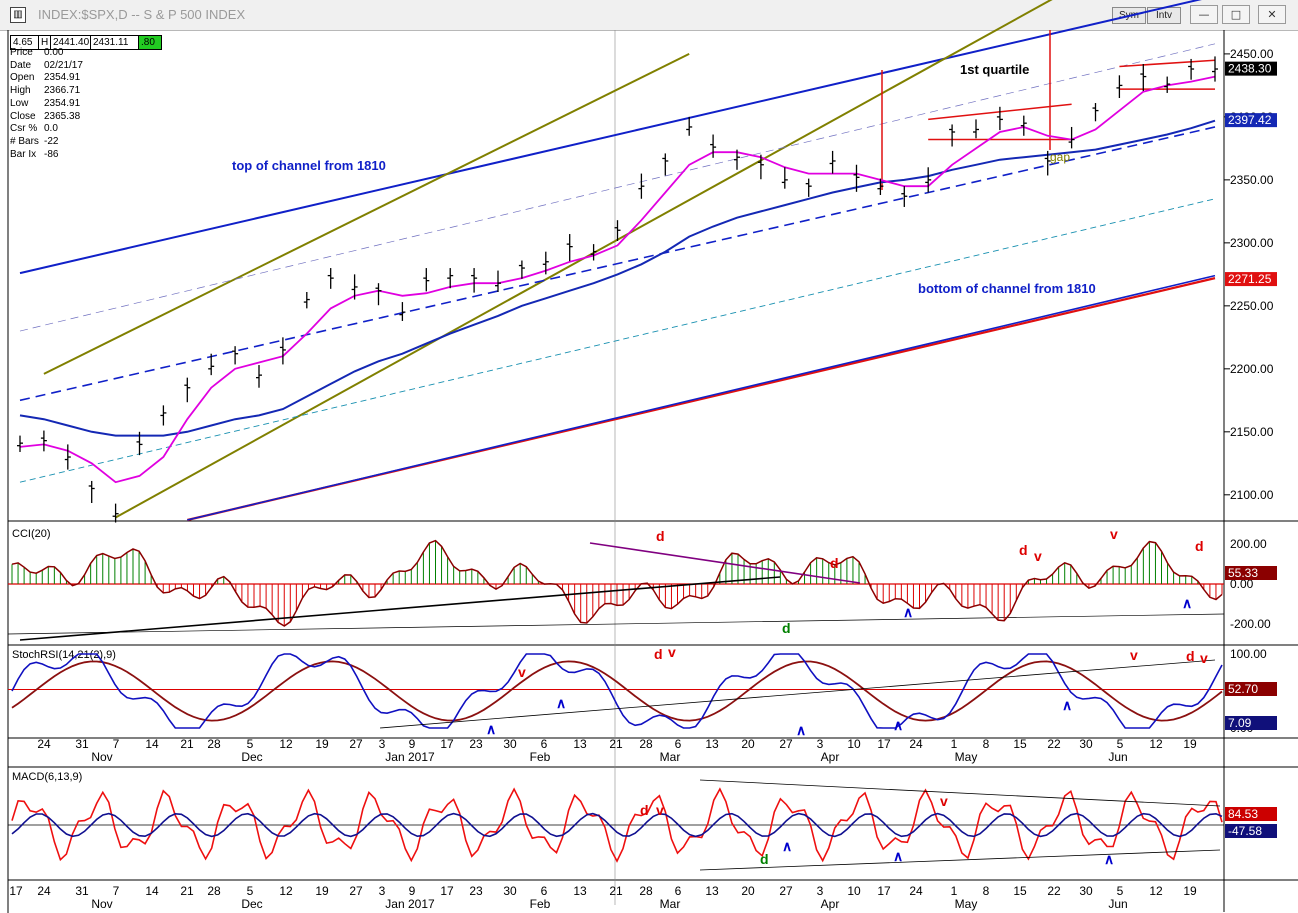 Image resolution: width=1298 pixels, height=913 pixels. I want to click on bottom-axis-day: 12, so click(1156, 891).